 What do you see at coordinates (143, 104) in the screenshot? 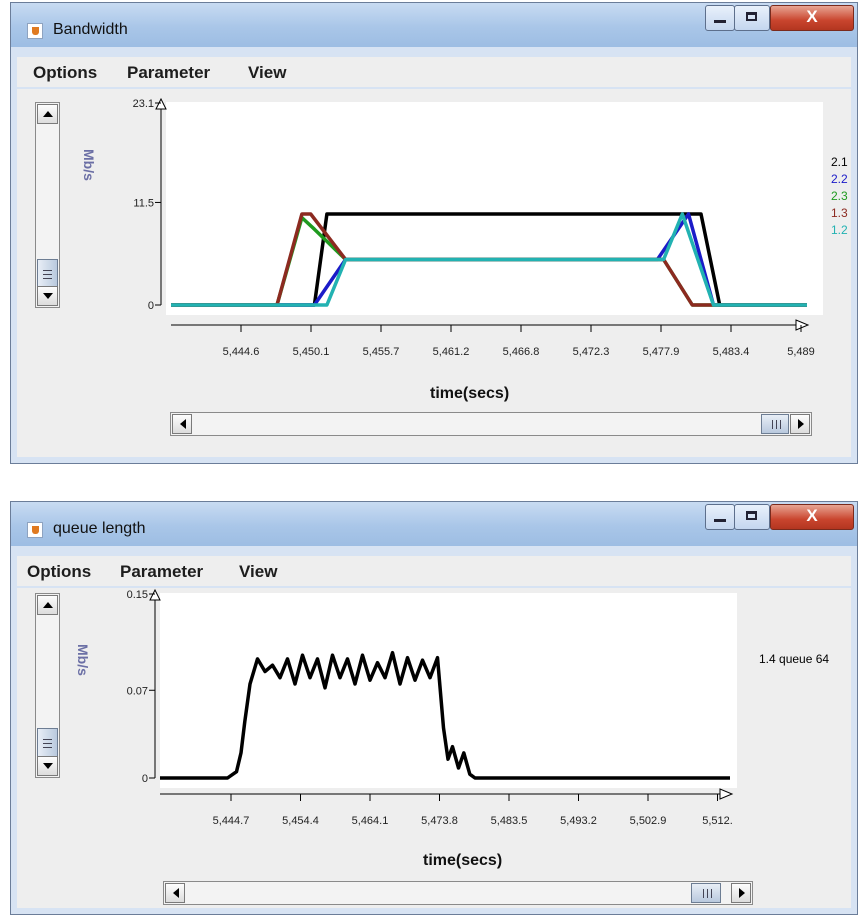
I see `y-tick-label: 23.1` at bounding box center [143, 104].